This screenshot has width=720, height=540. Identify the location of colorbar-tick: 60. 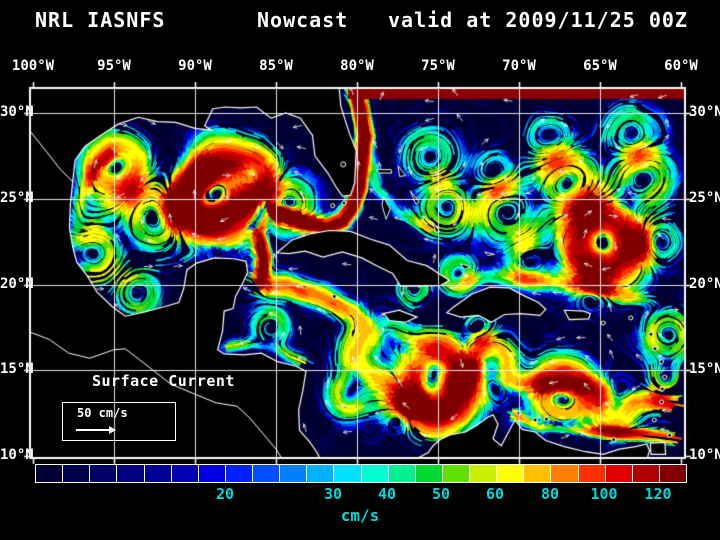
(495, 494).